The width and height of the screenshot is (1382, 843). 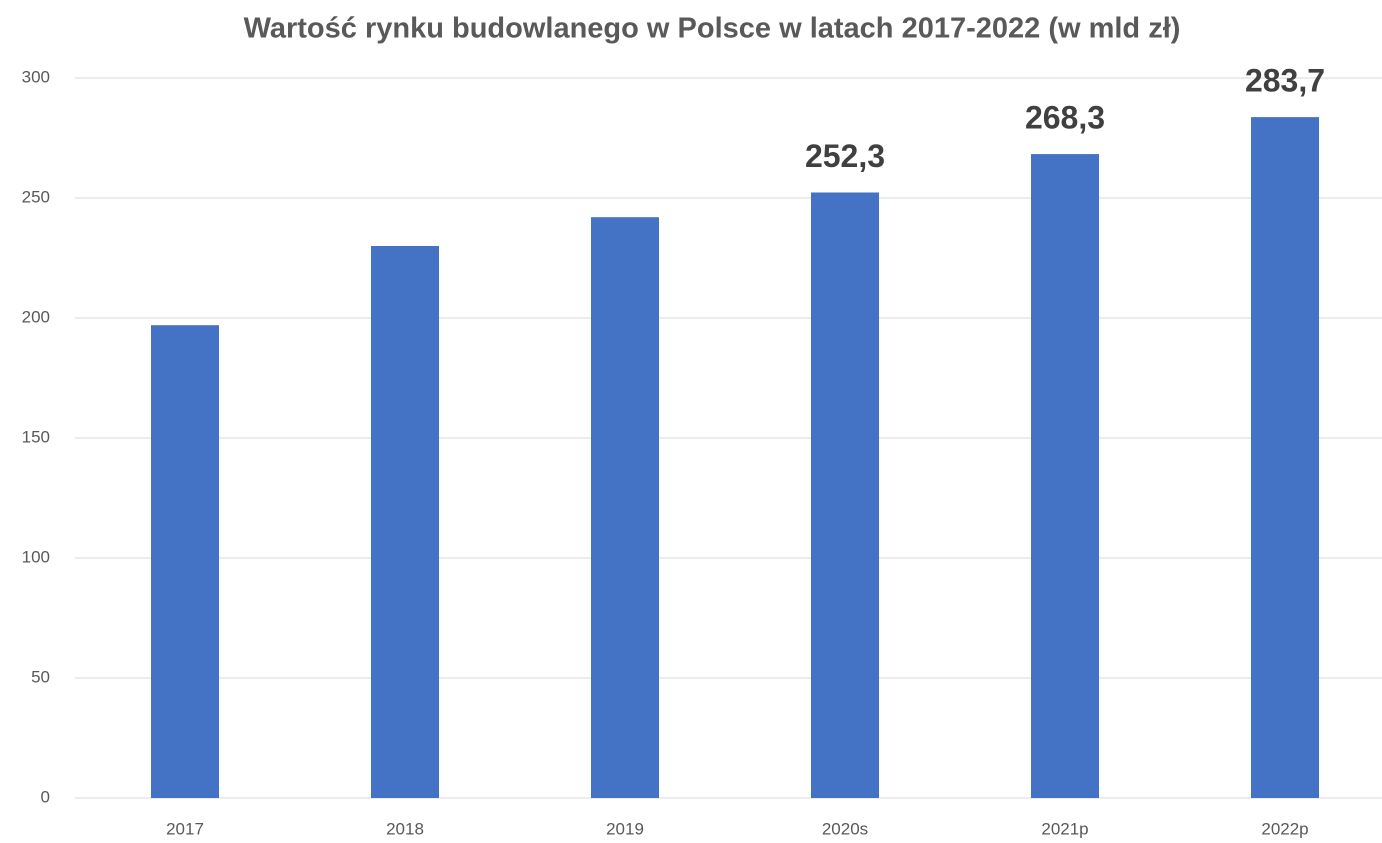 What do you see at coordinates (1284, 828) in the screenshot?
I see `x-tick-label: 2022p` at bounding box center [1284, 828].